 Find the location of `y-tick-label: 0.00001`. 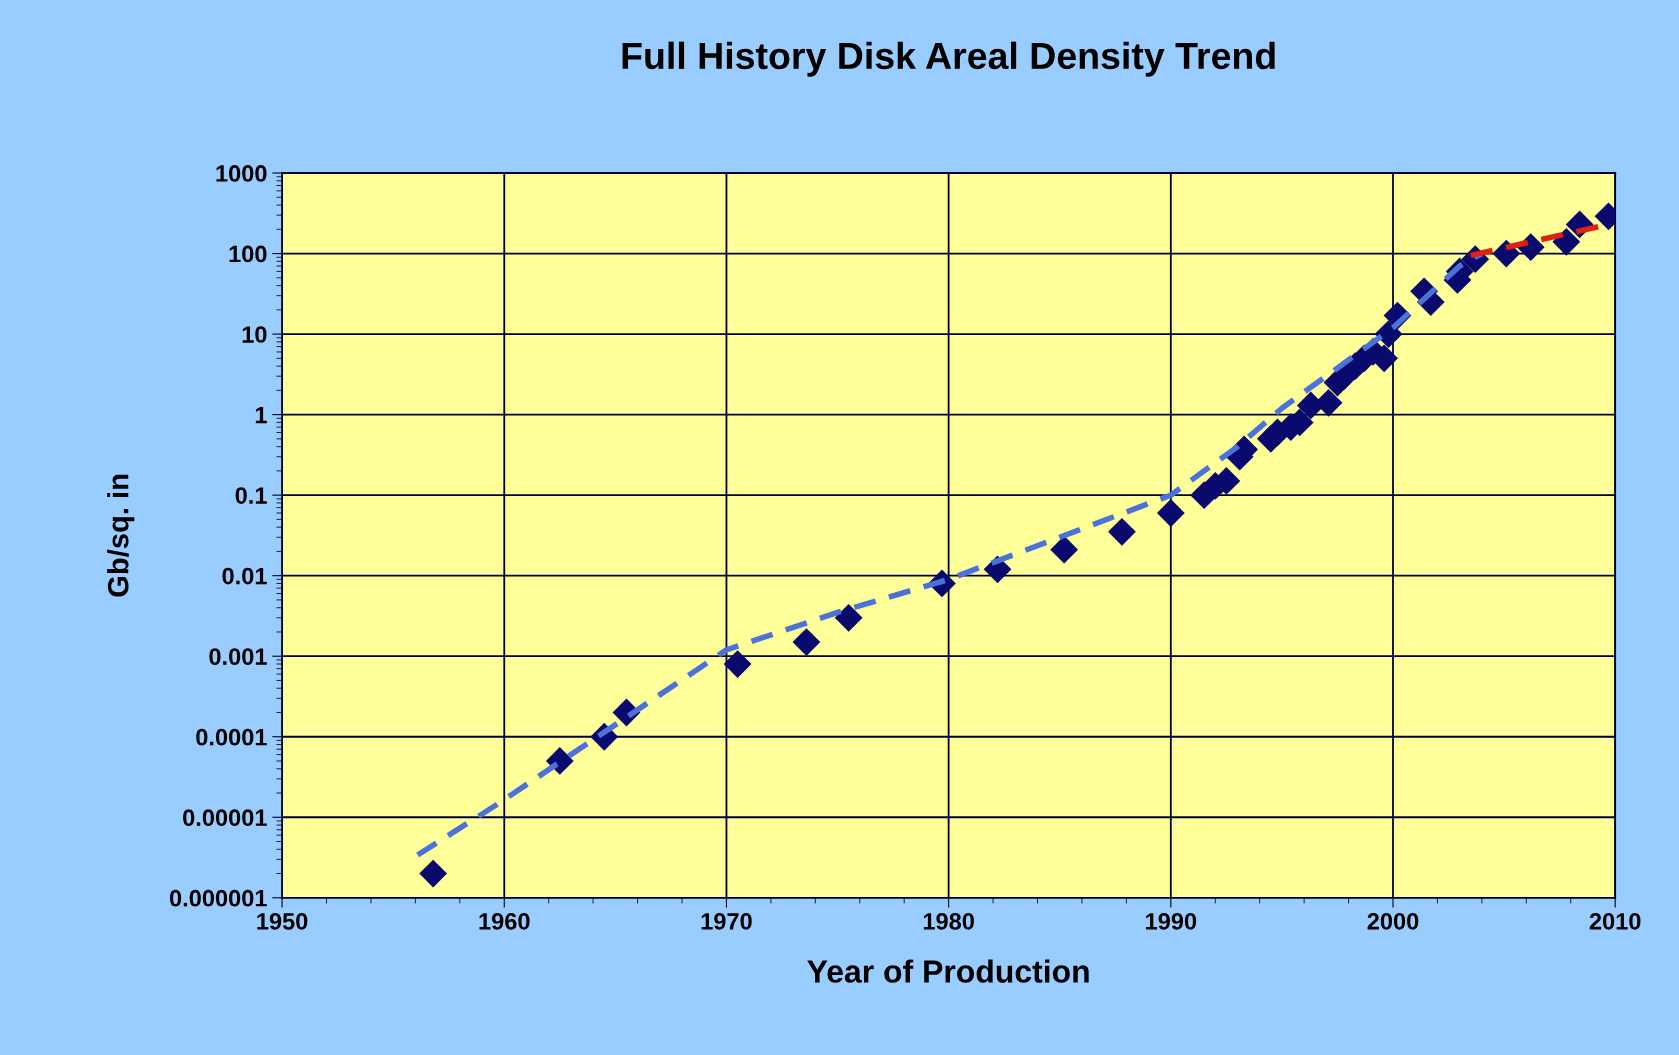

y-tick-label: 0.00001 is located at coordinates (225, 818).